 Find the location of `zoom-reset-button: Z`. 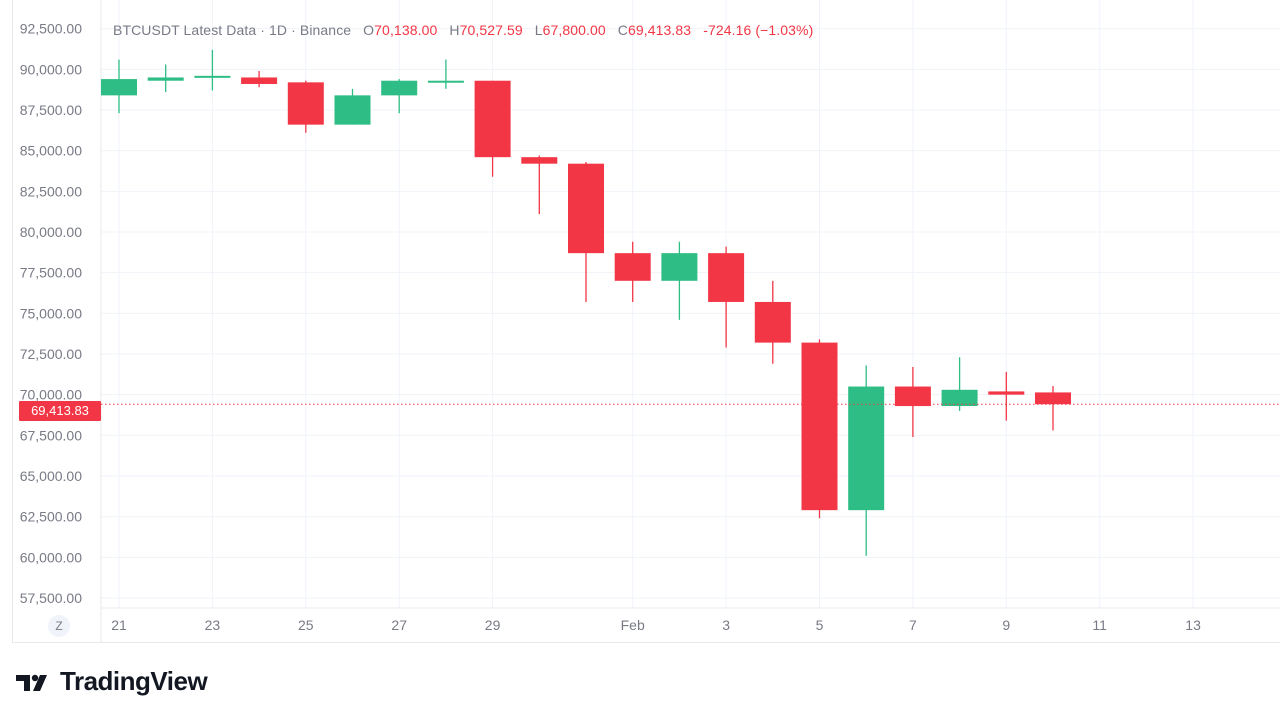

zoom-reset-button: Z is located at coordinates (59, 626).